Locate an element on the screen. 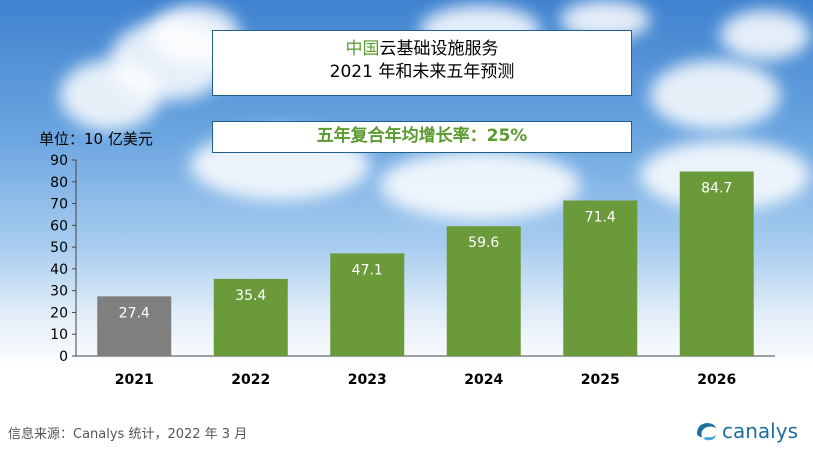  x-tick-label: 2022 is located at coordinates (250, 380).